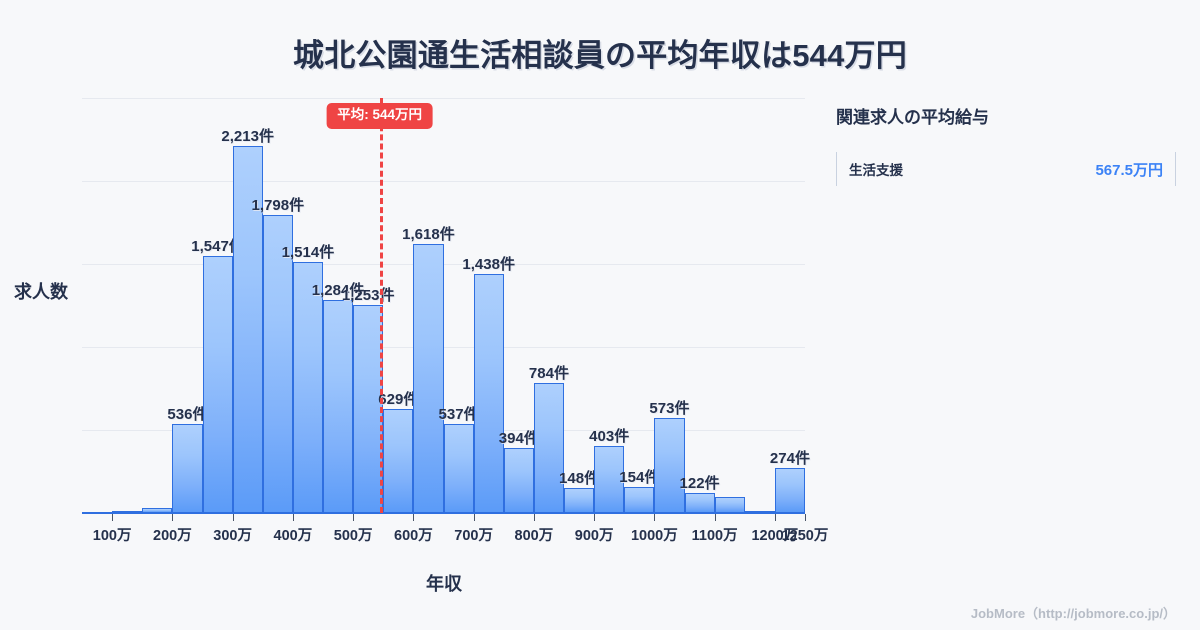  What do you see at coordinates (217, 247) in the screenshot?
I see `bar-value-label: 1,547件` at bounding box center [217, 247].